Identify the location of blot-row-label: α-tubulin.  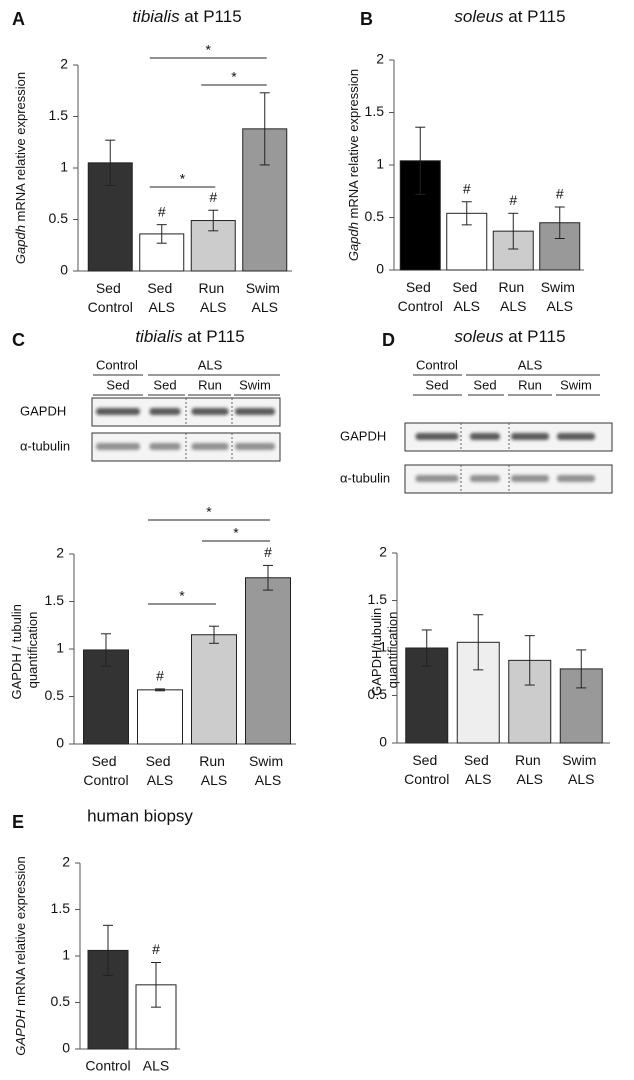
(45, 445).